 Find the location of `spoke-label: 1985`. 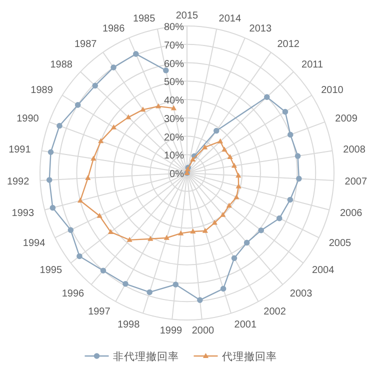

spoke-label: 1985 is located at coordinates (144, 19).